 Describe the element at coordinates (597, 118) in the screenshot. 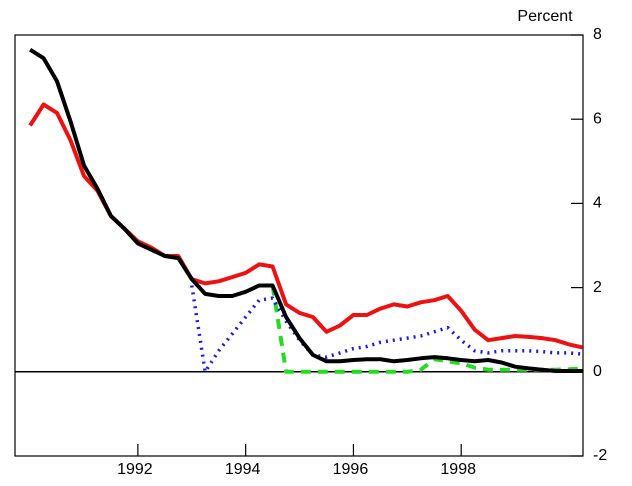

I see `y-tick-label: 6` at that location.